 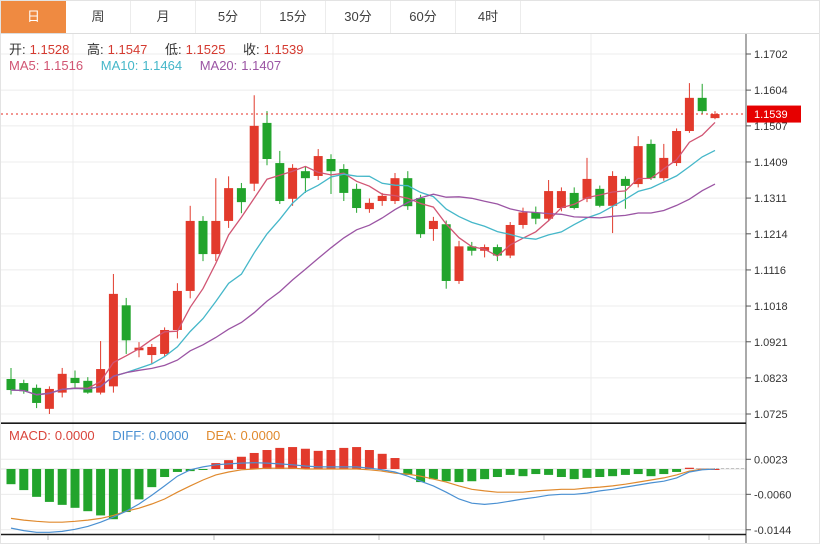 I want to click on tab-15min: 15分, so click(x=293, y=17).